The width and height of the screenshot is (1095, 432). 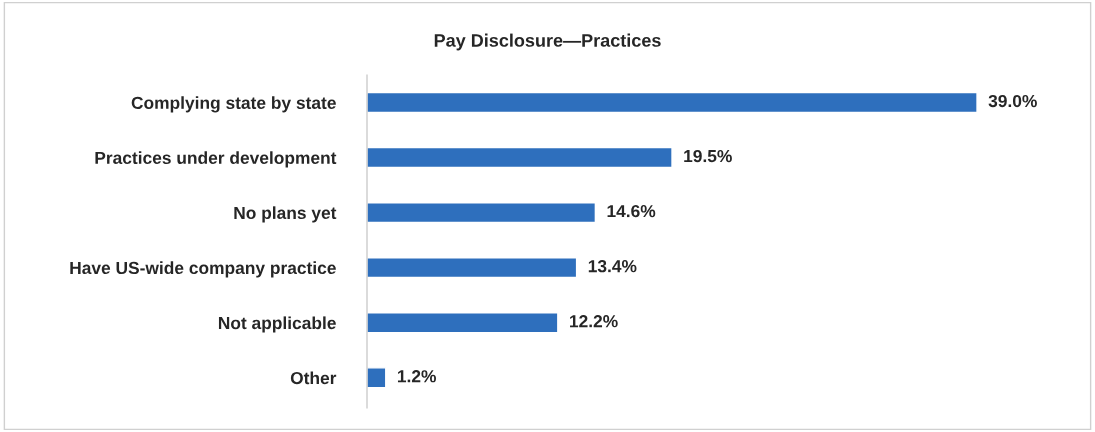 What do you see at coordinates (233, 104) in the screenshot?
I see `y-tick-label: Complying state by state` at bounding box center [233, 104].